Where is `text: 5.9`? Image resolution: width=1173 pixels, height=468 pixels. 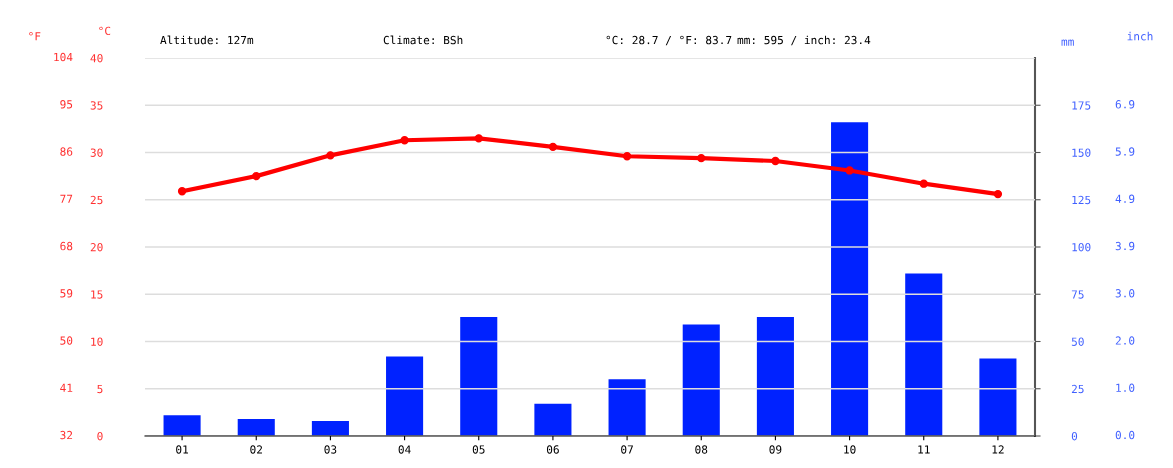
text: 5.9 is located at coordinates (1125, 151).